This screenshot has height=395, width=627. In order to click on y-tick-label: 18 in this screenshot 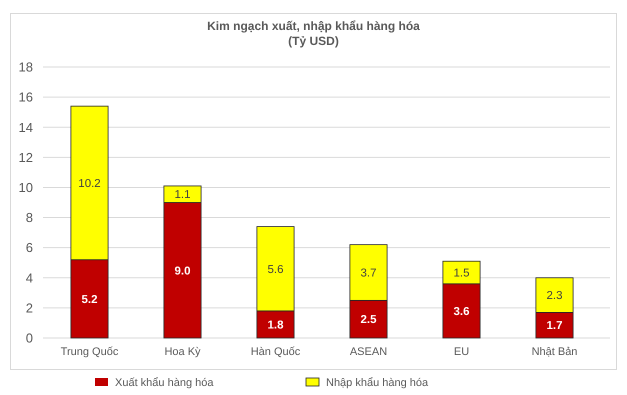, I will do `click(25, 67)`.